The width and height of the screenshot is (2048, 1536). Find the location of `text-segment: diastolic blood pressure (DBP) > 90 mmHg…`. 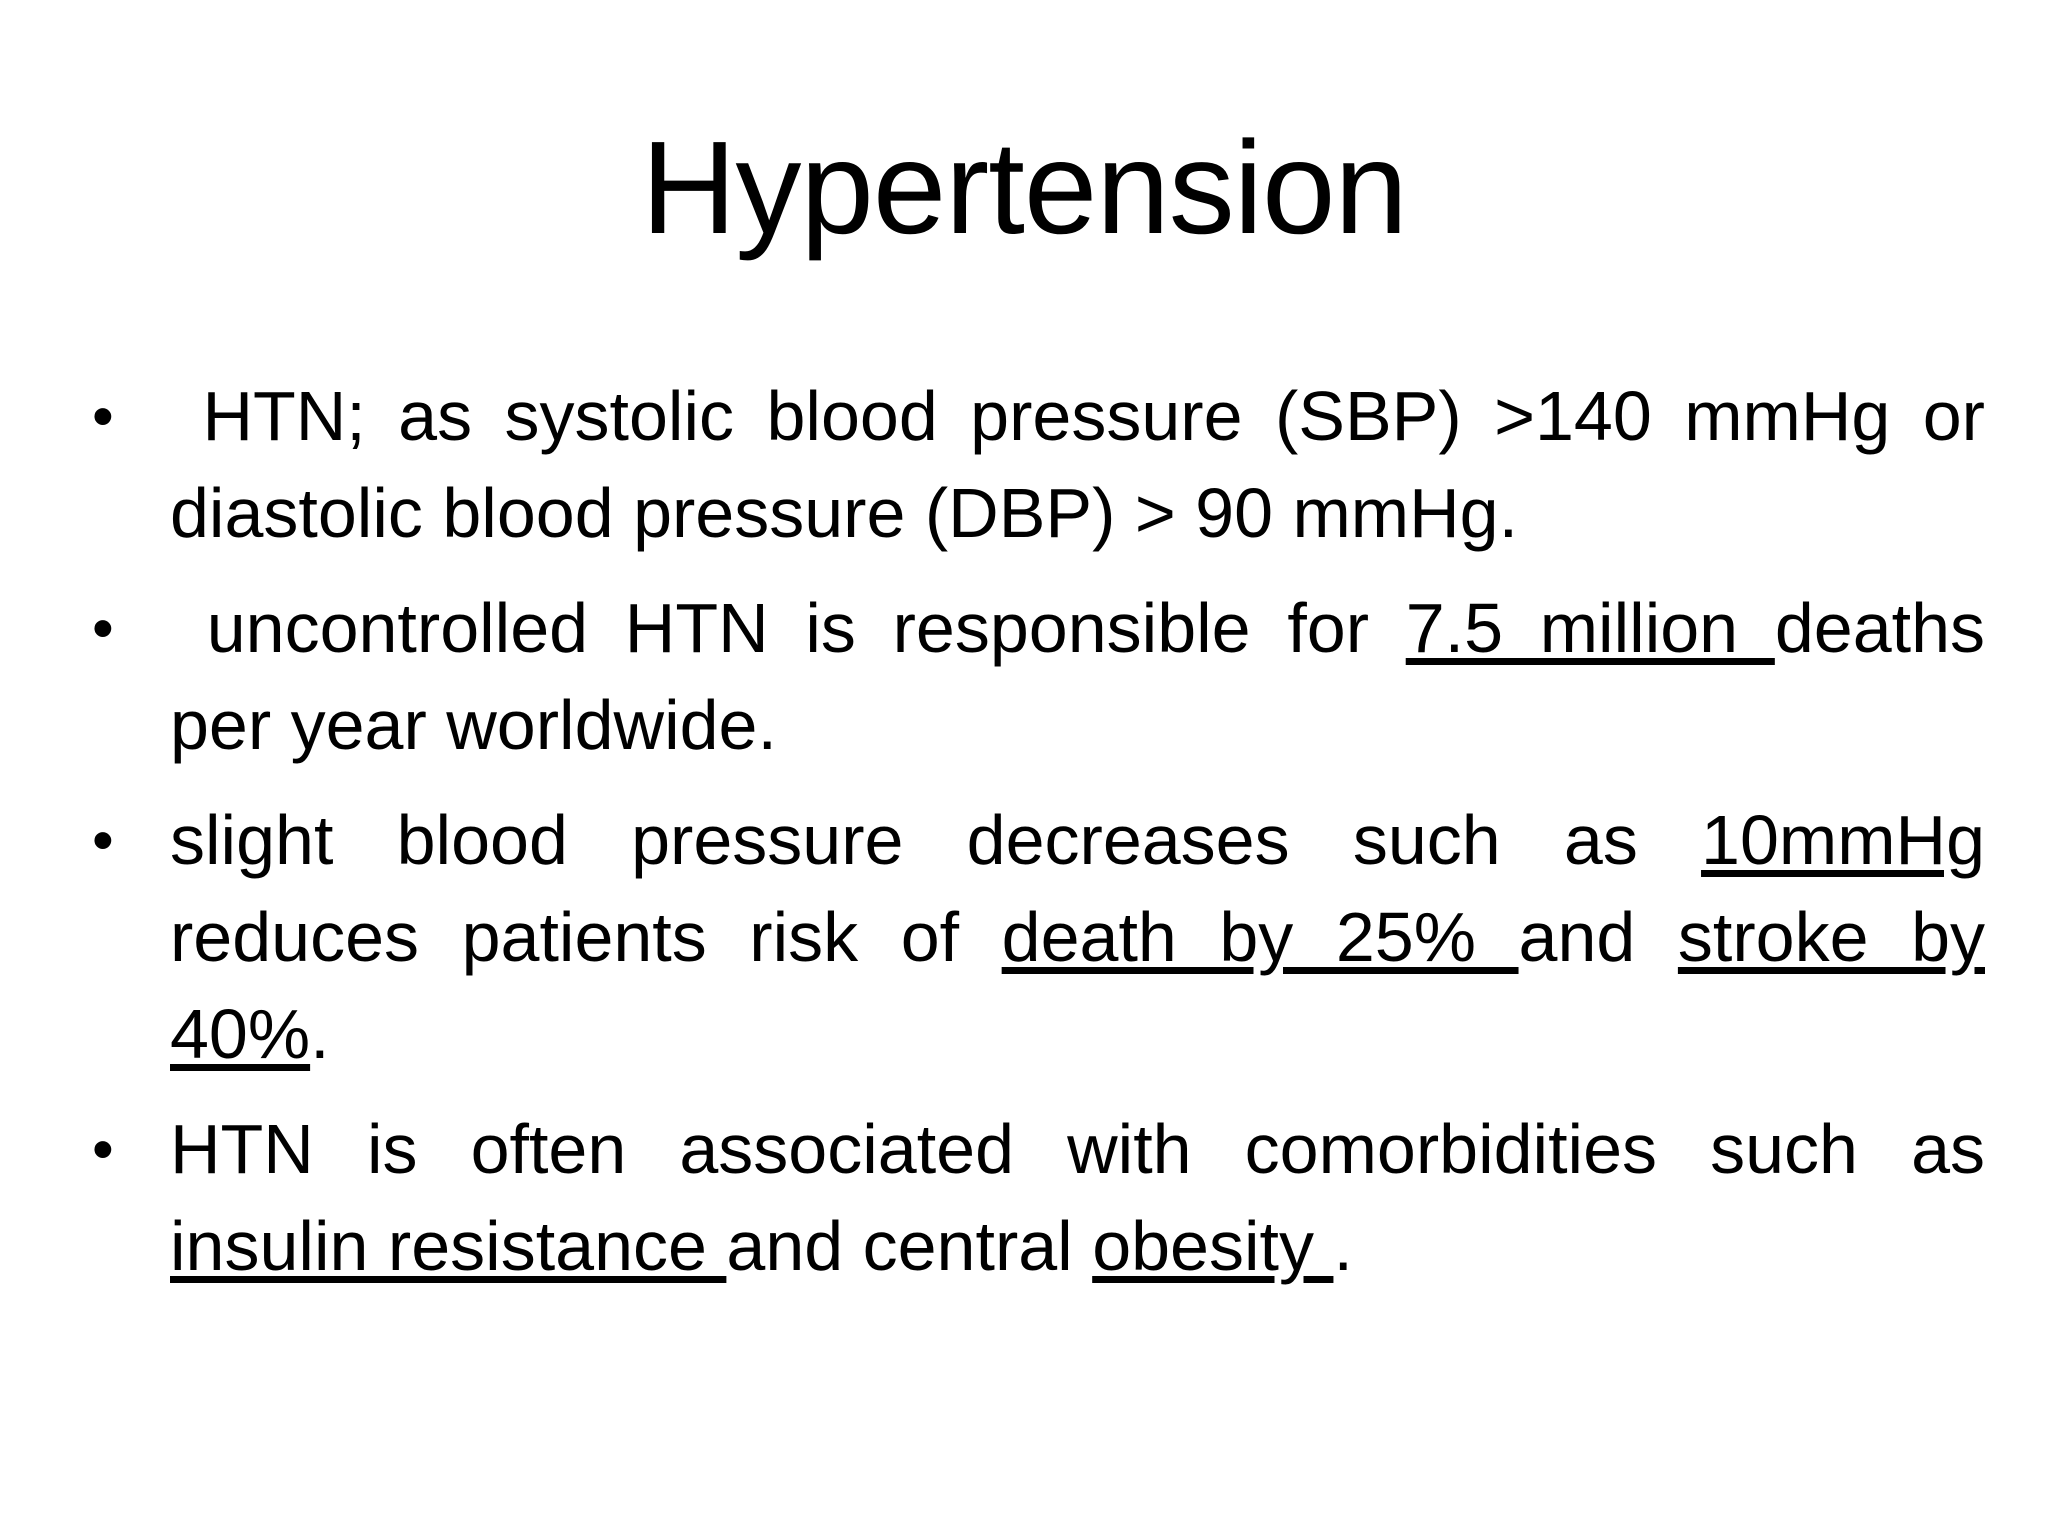

text-segment: diastolic blood pressure (DBP) > 90 mmHg… is located at coordinates (844, 513).